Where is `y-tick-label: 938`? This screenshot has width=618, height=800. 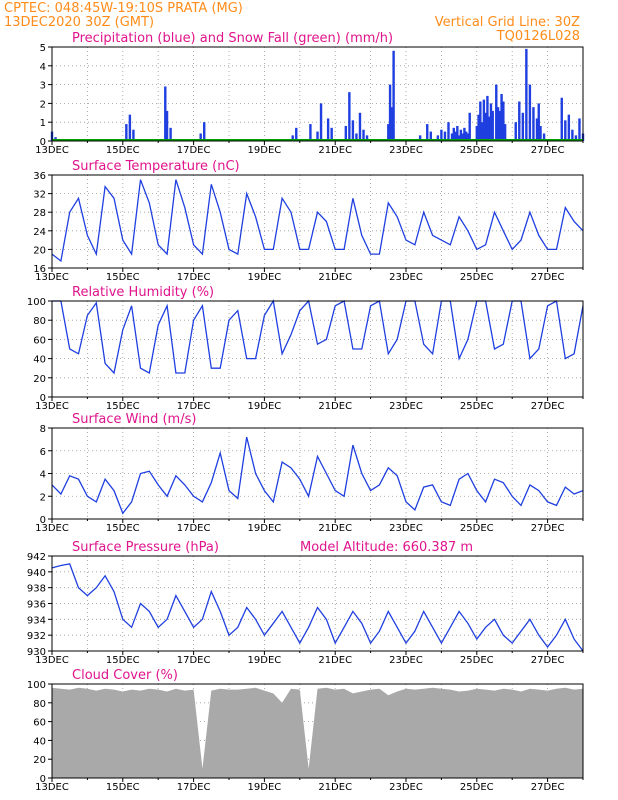
y-tick-label: 938 is located at coordinates (36, 589).